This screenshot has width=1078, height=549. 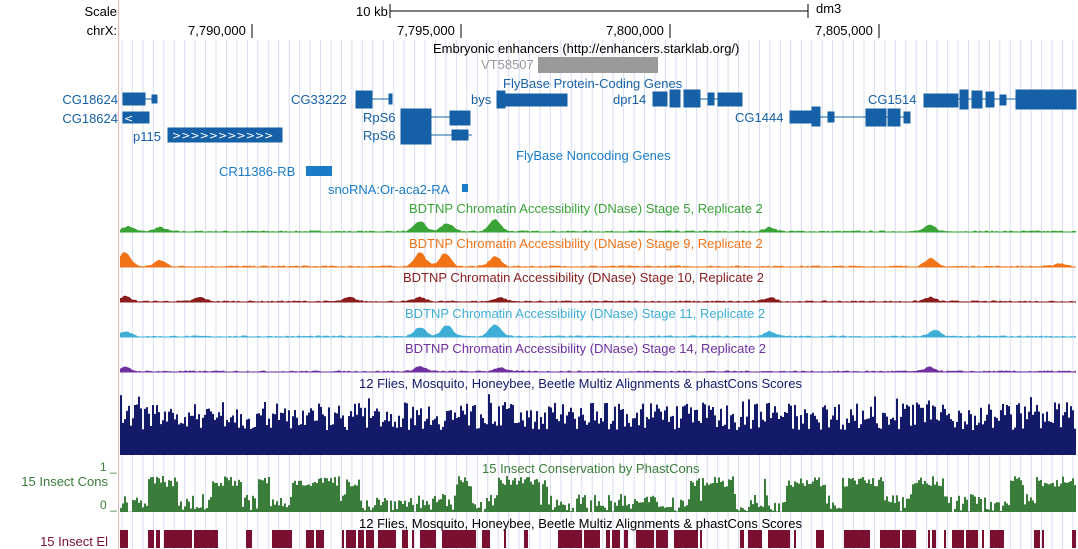 I want to click on gene-rps6-a, so click(x=416, y=117).